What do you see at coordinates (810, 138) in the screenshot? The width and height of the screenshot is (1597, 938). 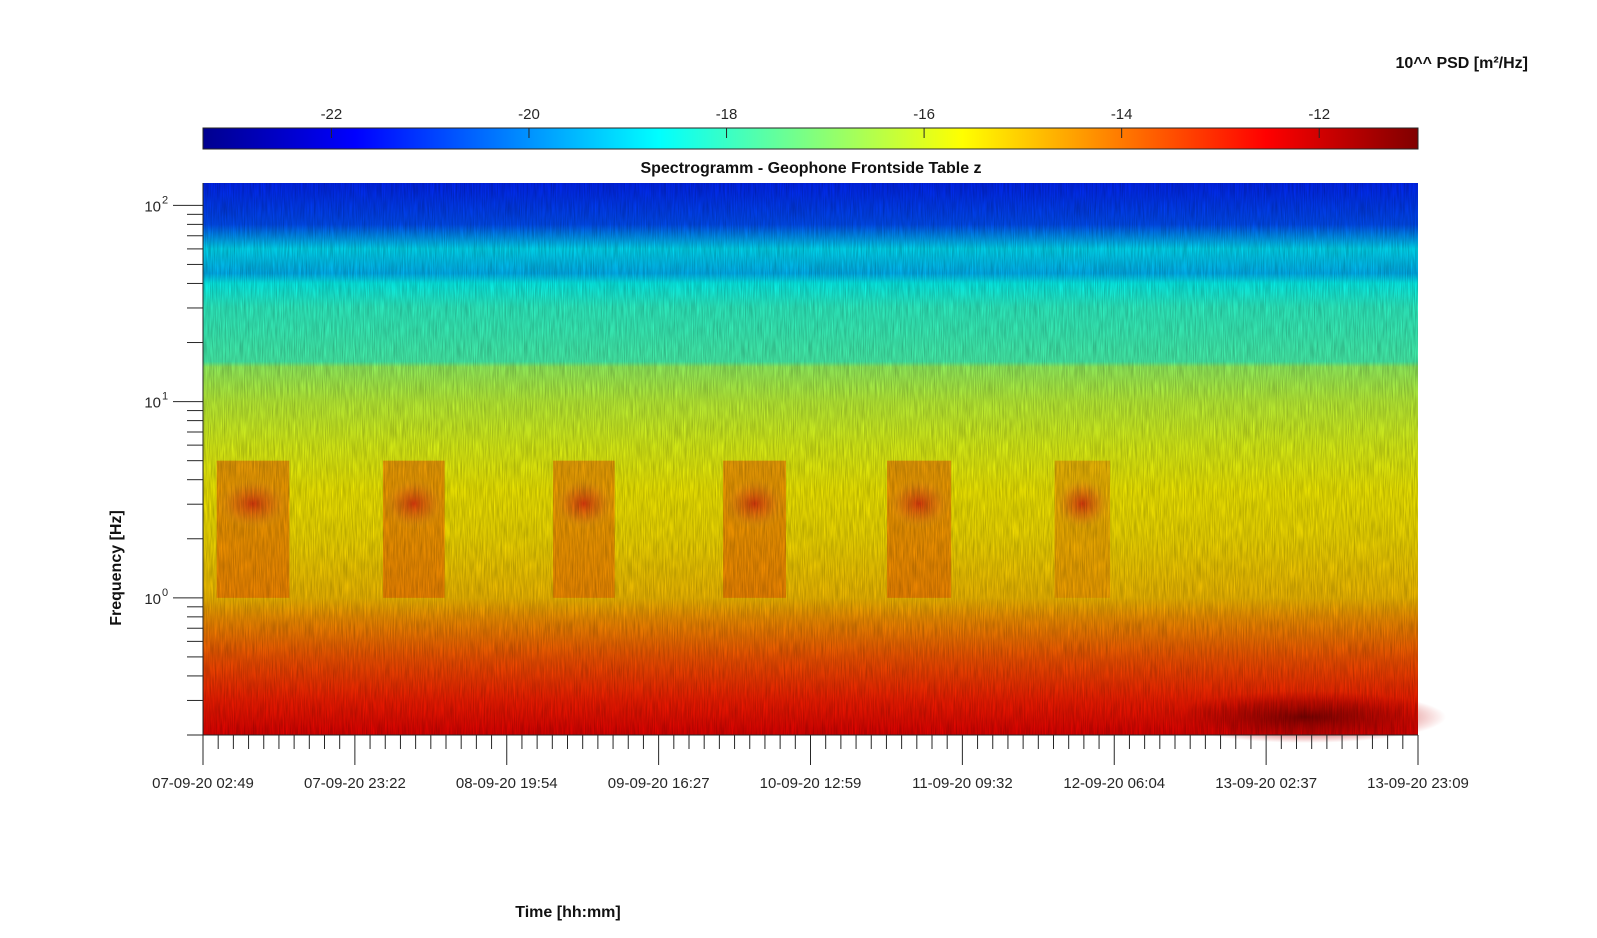 I see `colorbar-gradient` at bounding box center [810, 138].